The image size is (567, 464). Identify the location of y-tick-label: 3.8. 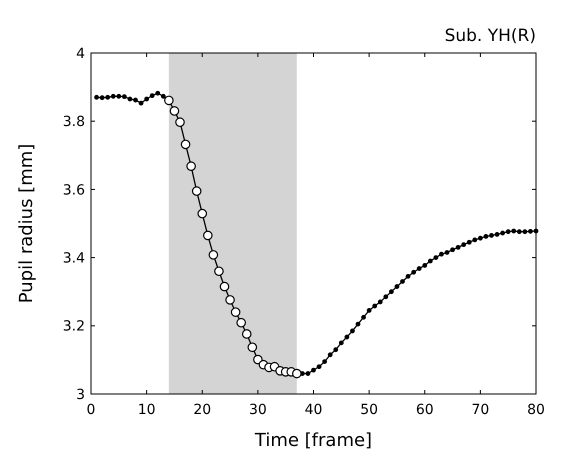
(73, 122).